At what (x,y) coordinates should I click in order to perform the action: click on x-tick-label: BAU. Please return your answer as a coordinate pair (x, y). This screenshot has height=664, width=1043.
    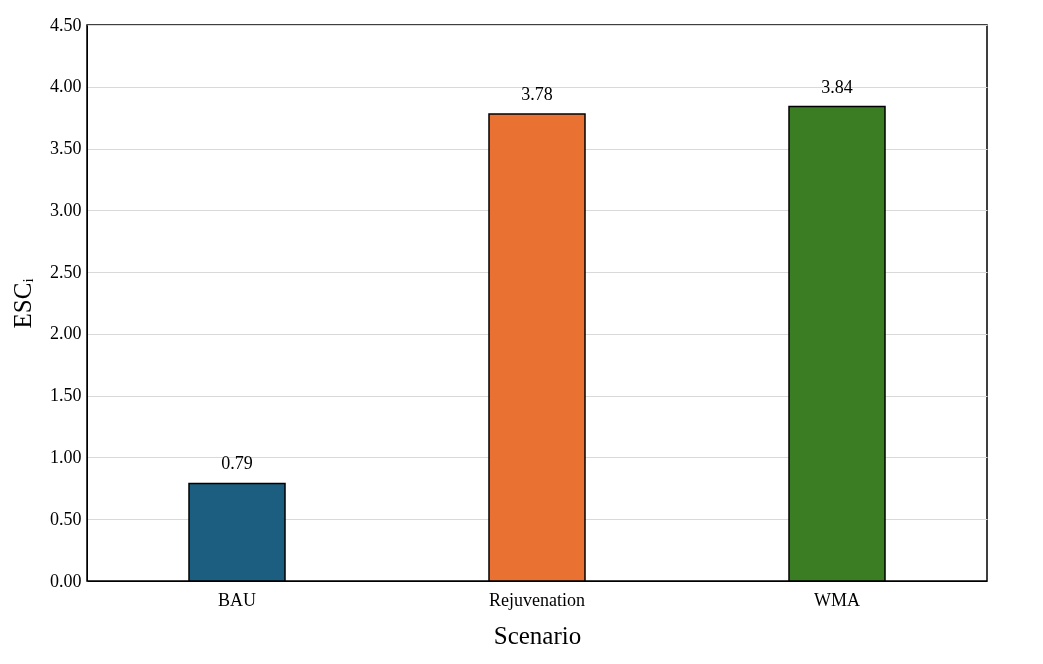
    Looking at the image, I should click on (237, 599).